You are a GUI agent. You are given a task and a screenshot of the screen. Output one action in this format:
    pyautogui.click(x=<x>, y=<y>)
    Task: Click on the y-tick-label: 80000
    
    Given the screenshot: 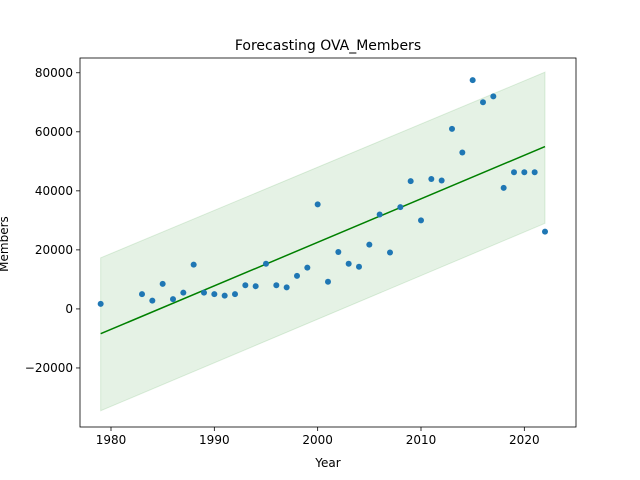 What is the action you would take?
    pyautogui.click(x=54, y=73)
    